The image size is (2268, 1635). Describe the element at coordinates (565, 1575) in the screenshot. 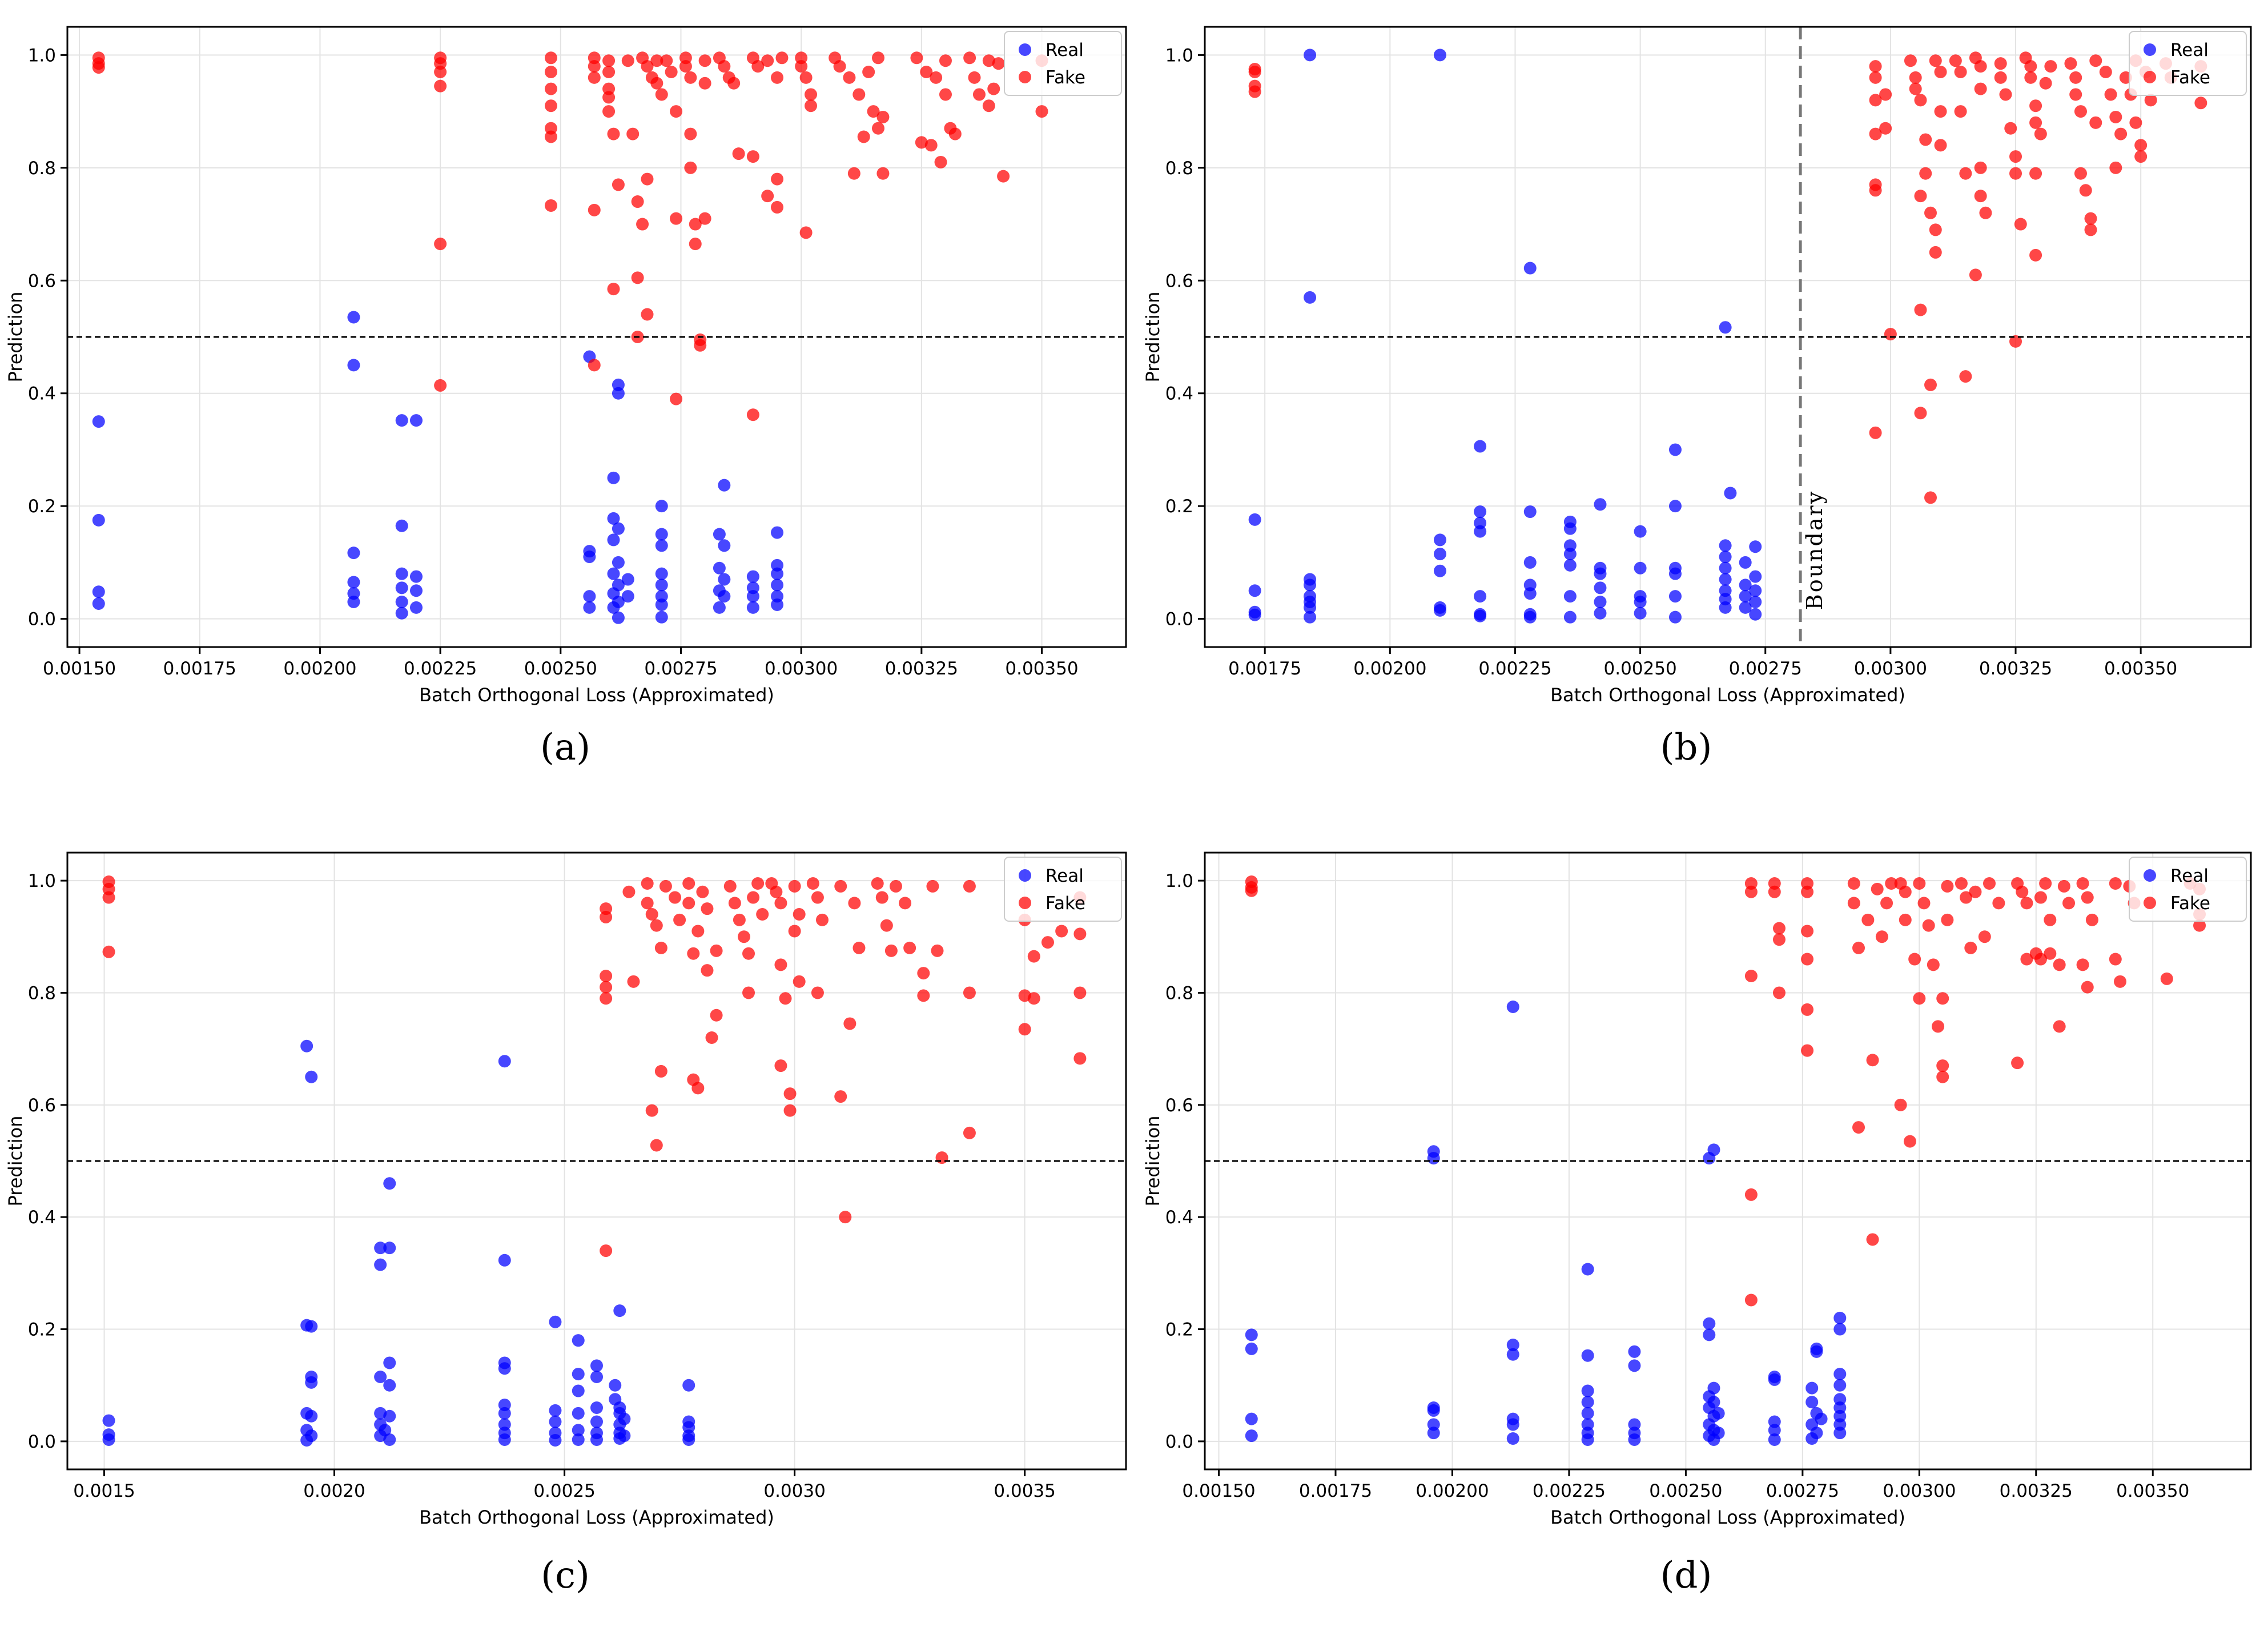

I see `panel-caption: (c)` at that location.